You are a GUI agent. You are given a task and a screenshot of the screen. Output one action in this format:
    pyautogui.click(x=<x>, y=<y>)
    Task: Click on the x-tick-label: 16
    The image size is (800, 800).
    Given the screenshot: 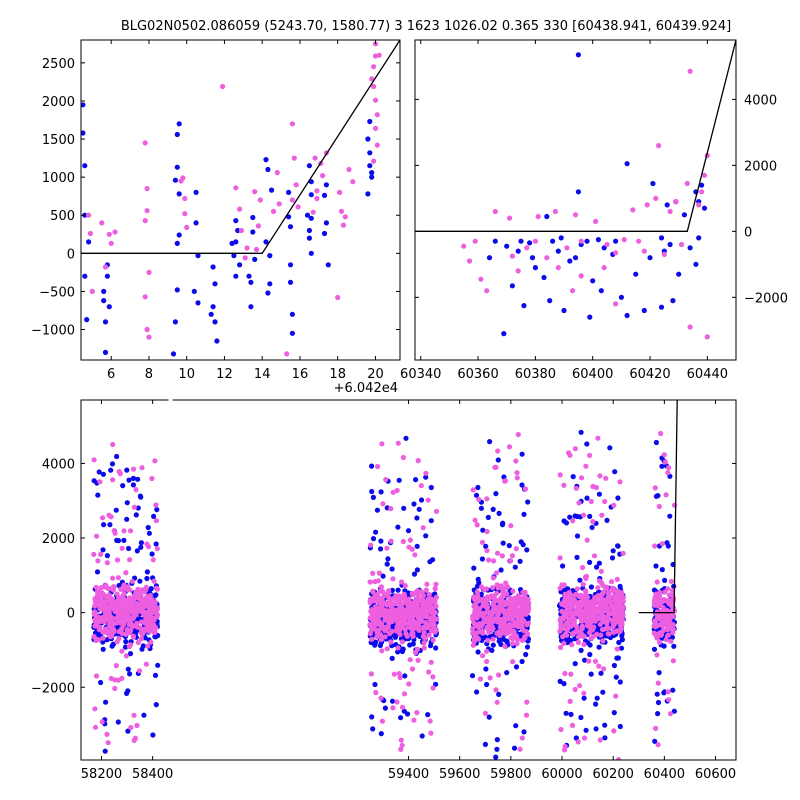 What is the action you would take?
    pyautogui.click(x=300, y=374)
    